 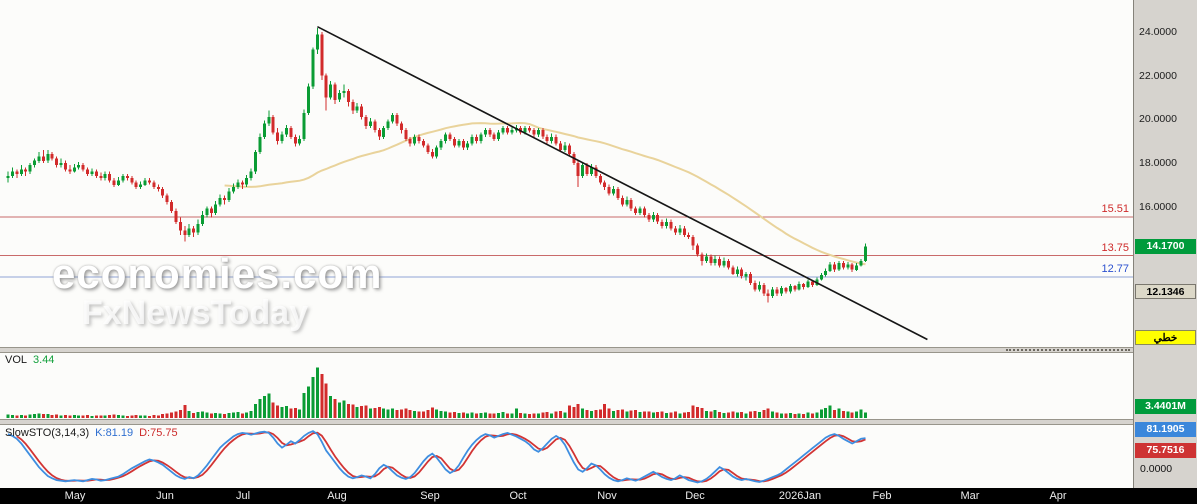 What do you see at coordinates (75, 496) in the screenshot?
I see `month-label-May: May` at bounding box center [75, 496].